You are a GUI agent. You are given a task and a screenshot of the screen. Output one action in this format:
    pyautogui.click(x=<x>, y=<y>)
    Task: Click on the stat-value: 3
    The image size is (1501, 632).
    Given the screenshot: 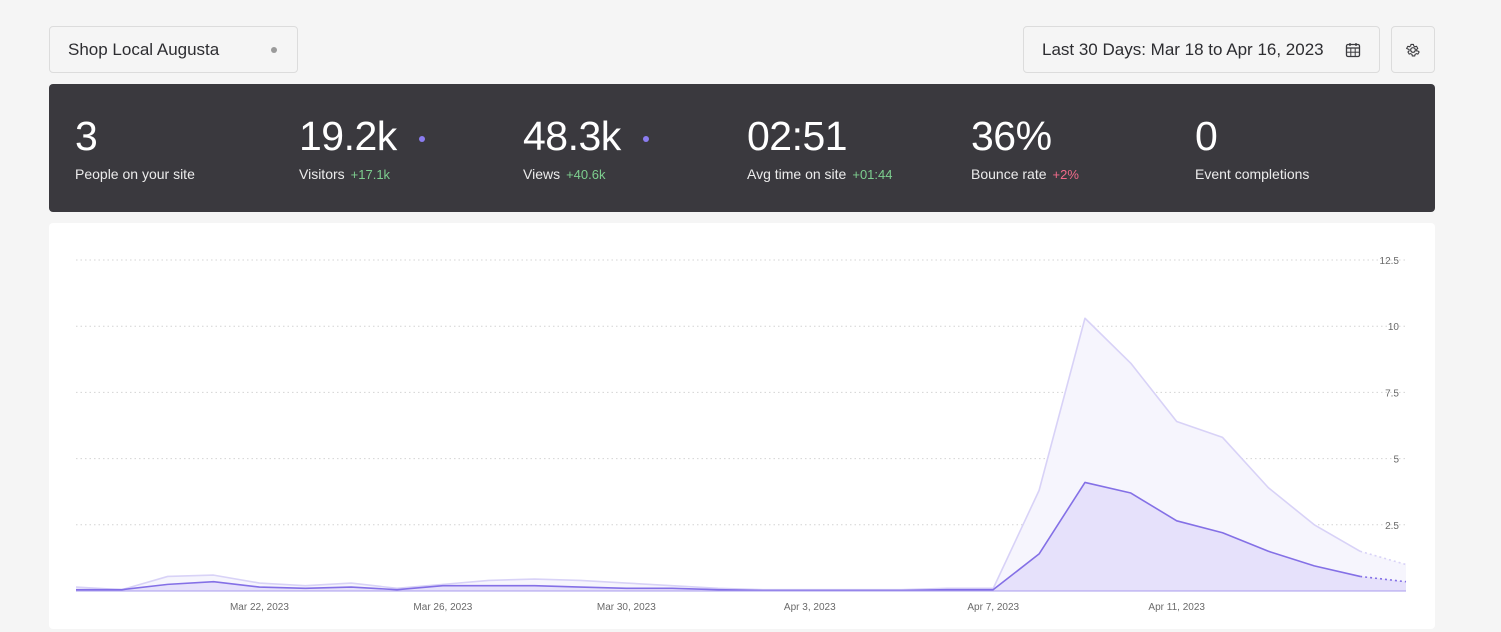 What is the action you would take?
    pyautogui.click(x=86, y=136)
    